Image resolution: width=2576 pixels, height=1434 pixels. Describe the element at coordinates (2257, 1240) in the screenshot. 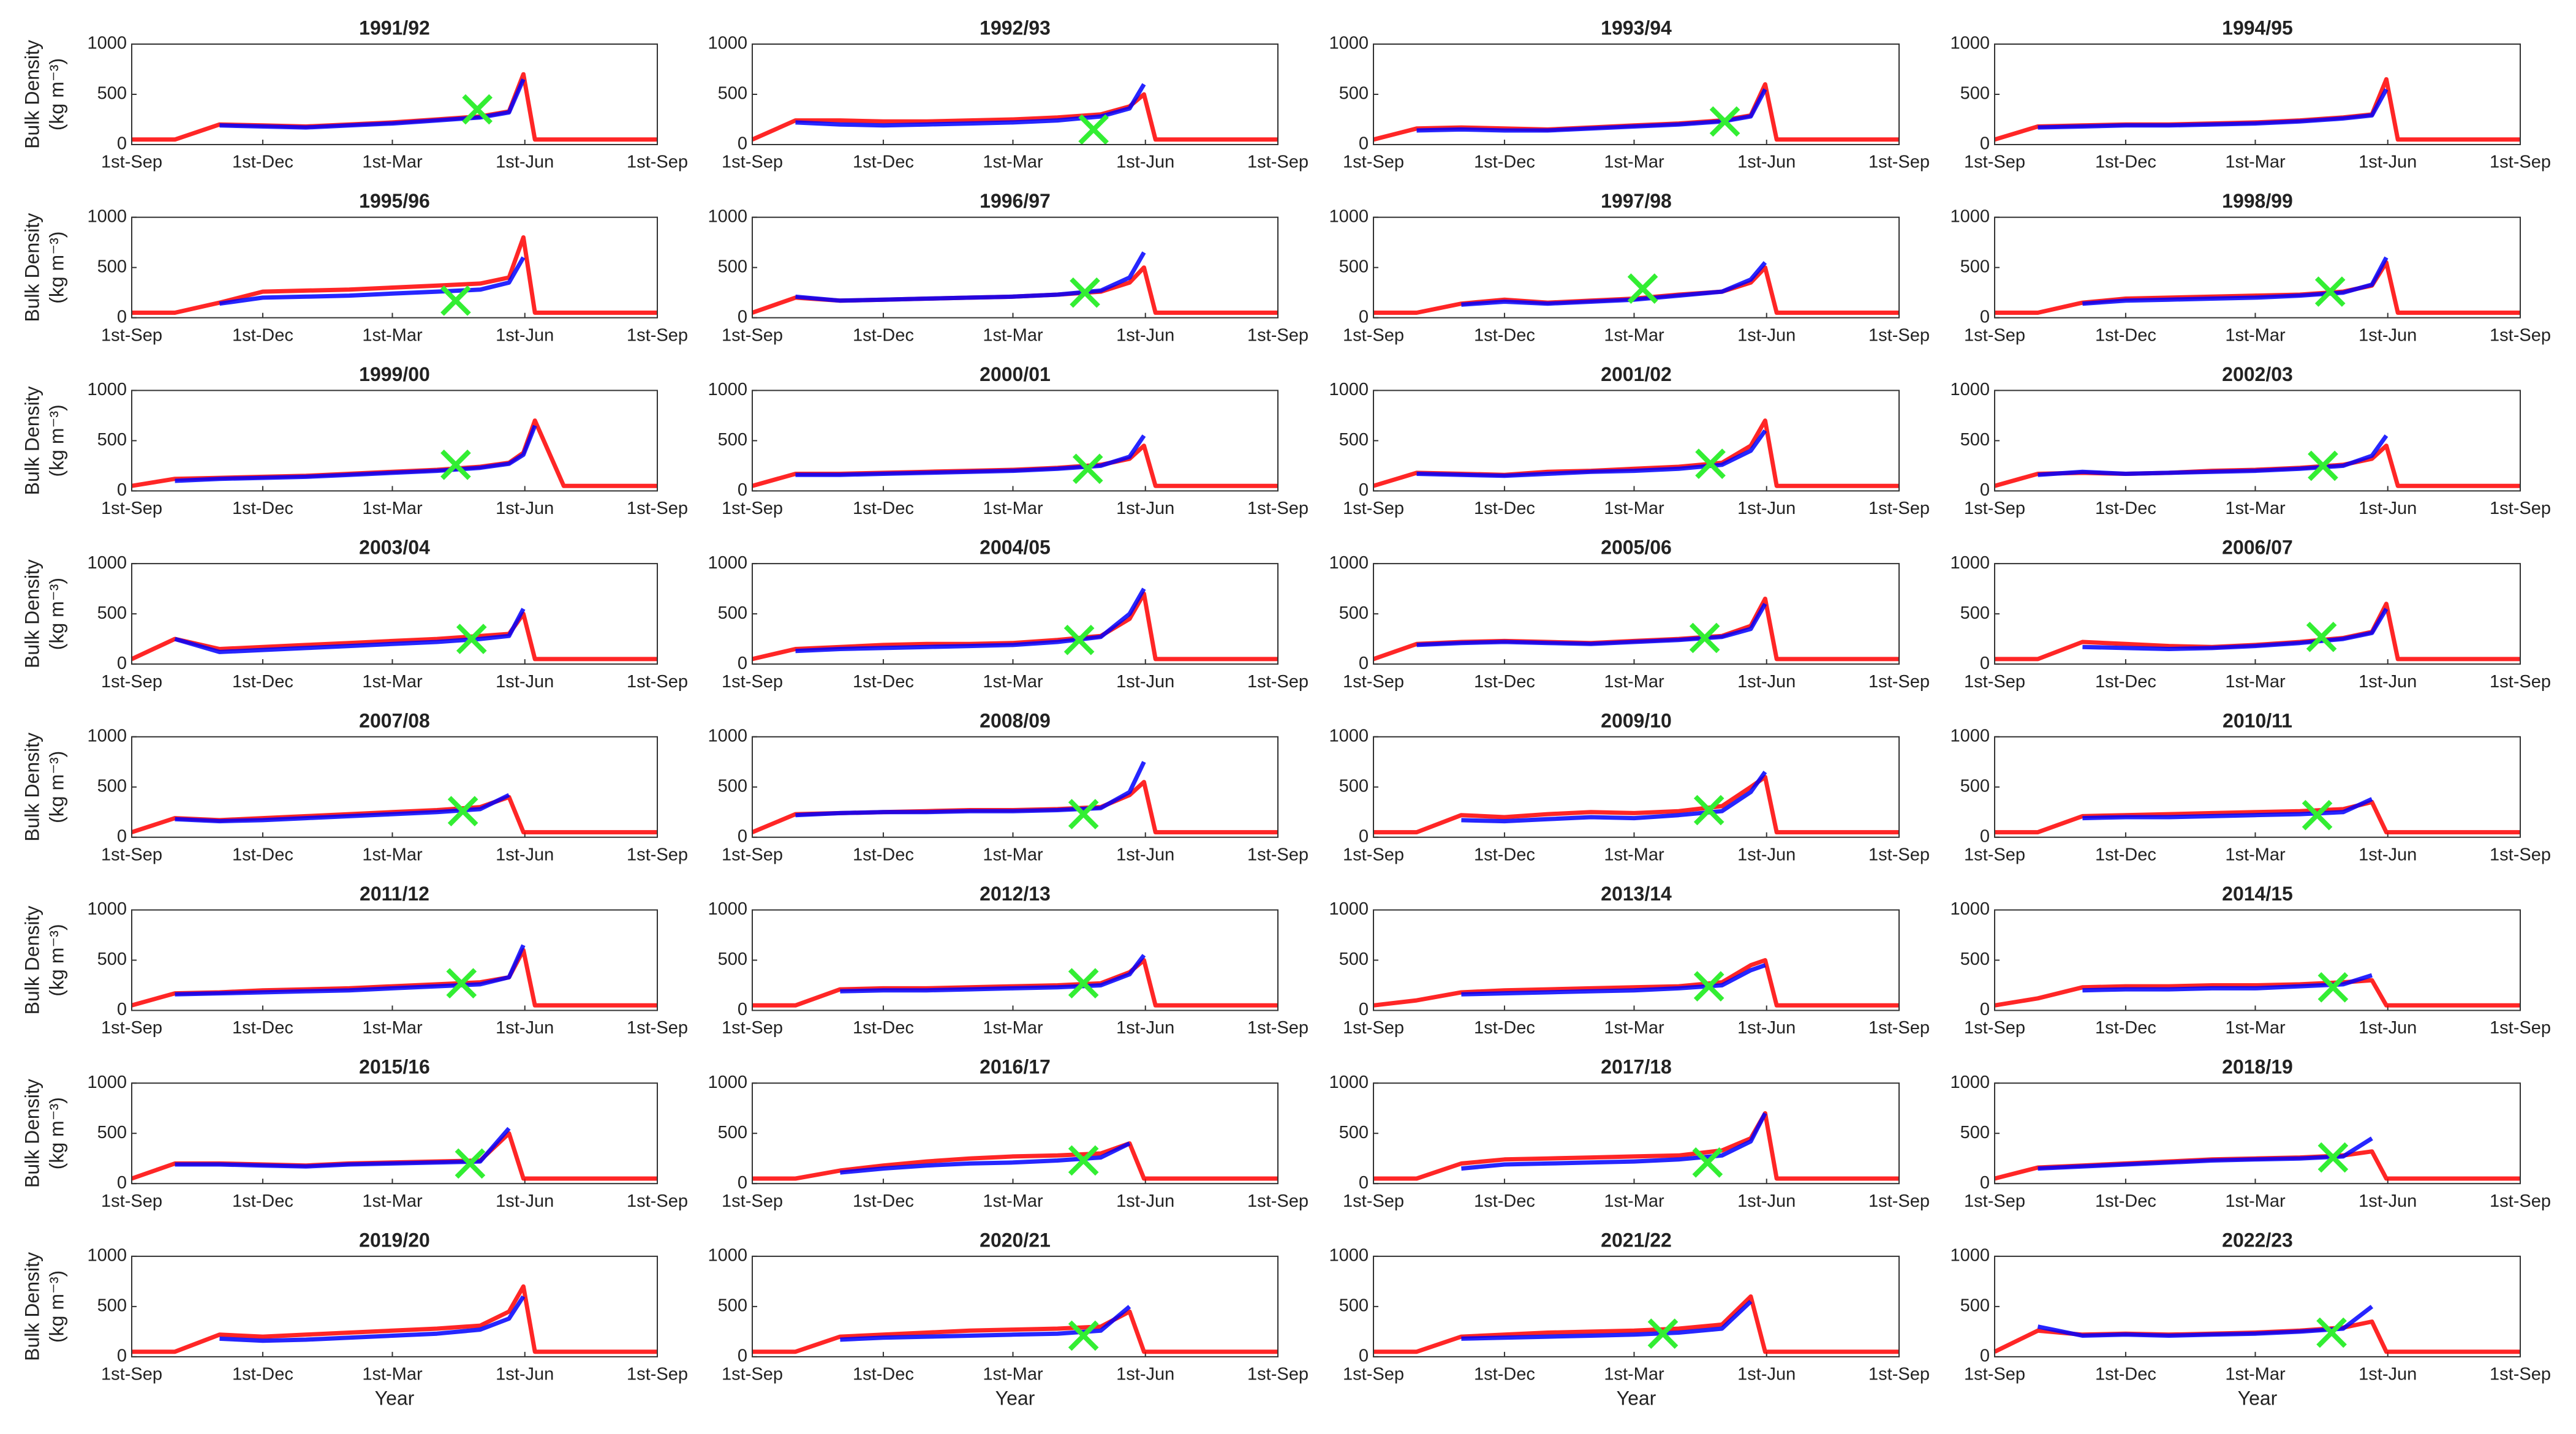

I see `panel-title: 2022/23` at that location.